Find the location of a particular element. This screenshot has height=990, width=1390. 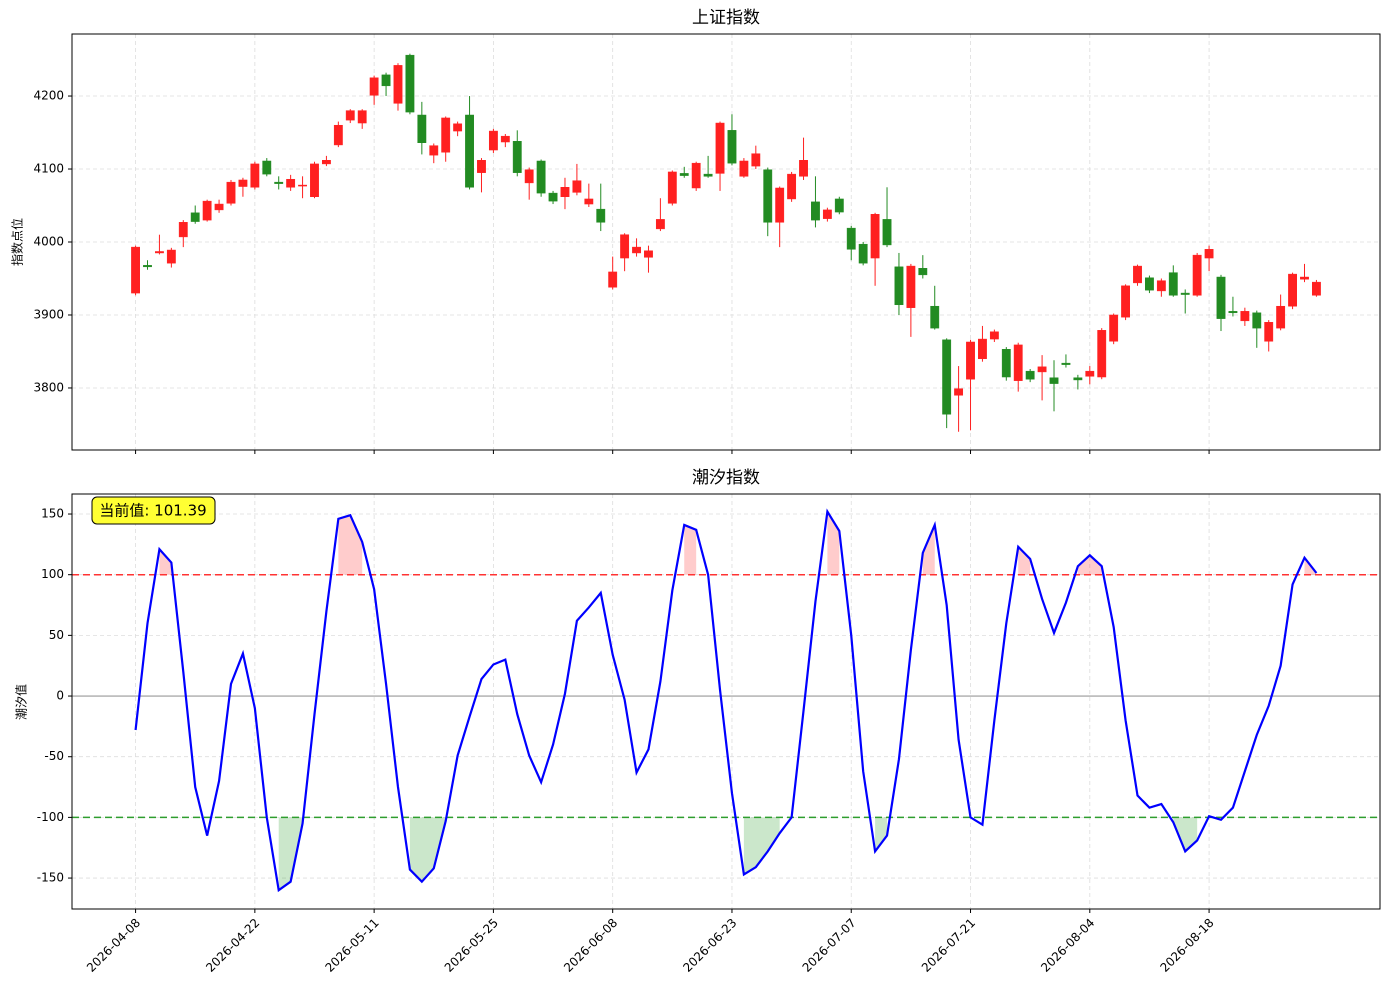

y-tick-label: 50 is located at coordinates (56, 635).